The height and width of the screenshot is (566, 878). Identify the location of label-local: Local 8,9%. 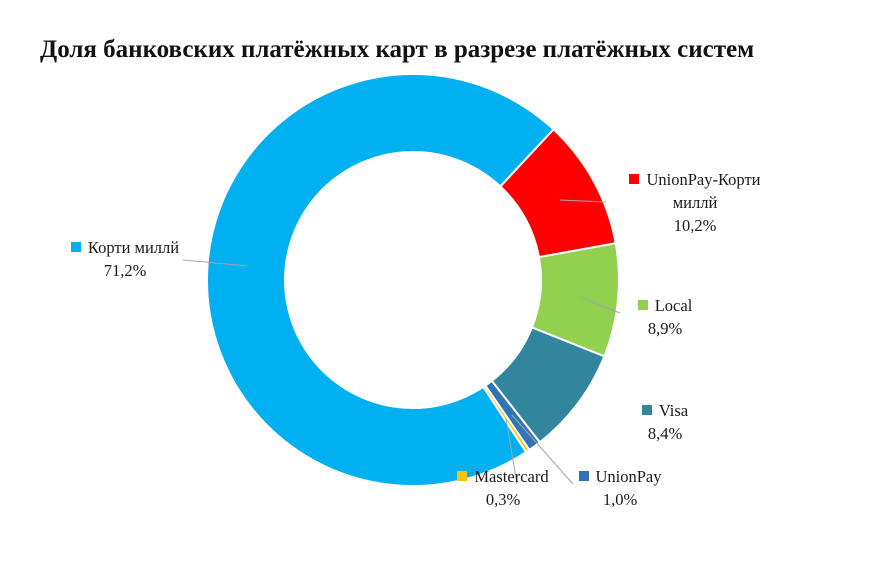
(665, 317).